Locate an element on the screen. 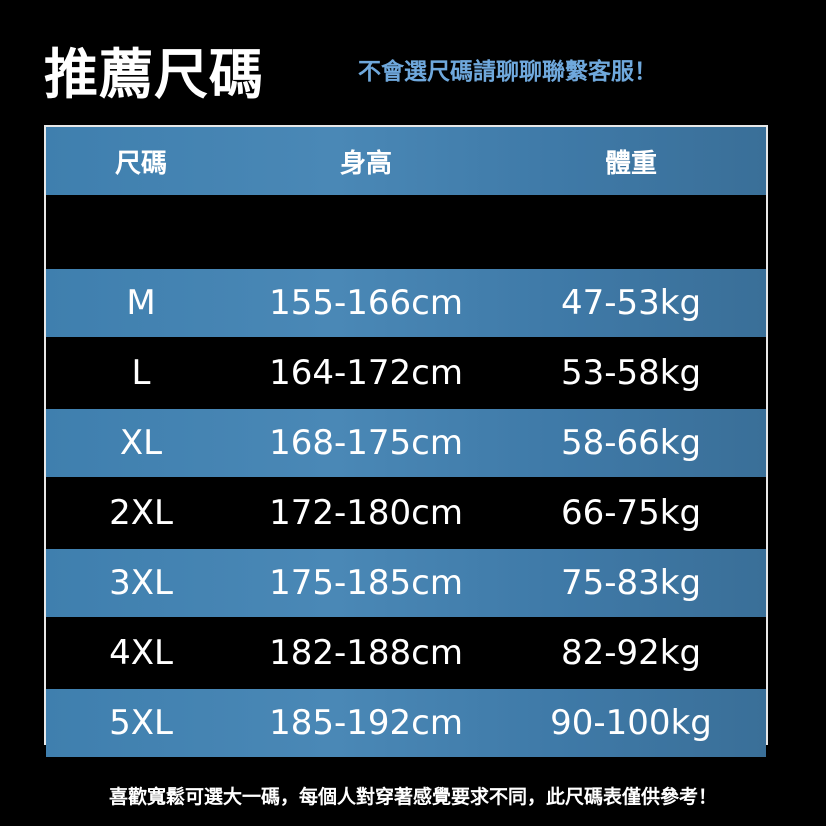 Image resolution: width=826 pixels, height=826 pixels. table-row: XL 168-175cm 58-66kg is located at coordinates (406, 443).